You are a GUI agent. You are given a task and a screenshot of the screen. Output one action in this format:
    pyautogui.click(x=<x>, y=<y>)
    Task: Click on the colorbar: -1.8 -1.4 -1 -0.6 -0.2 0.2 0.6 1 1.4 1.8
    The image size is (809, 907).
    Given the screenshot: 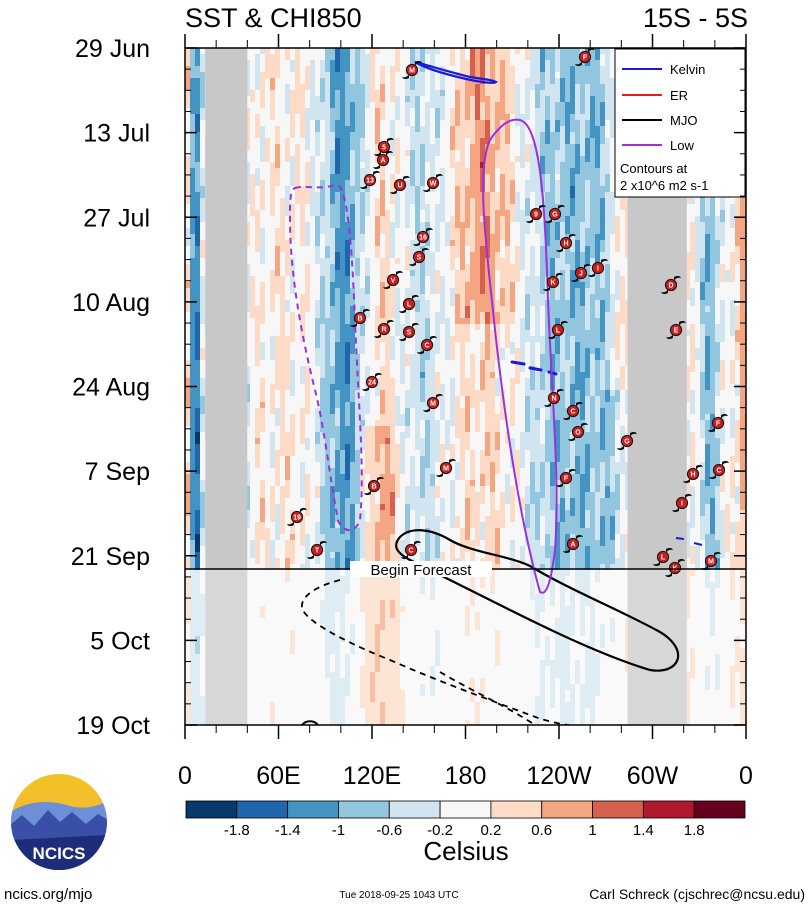 What is the action you would take?
    pyautogui.click(x=465, y=819)
    